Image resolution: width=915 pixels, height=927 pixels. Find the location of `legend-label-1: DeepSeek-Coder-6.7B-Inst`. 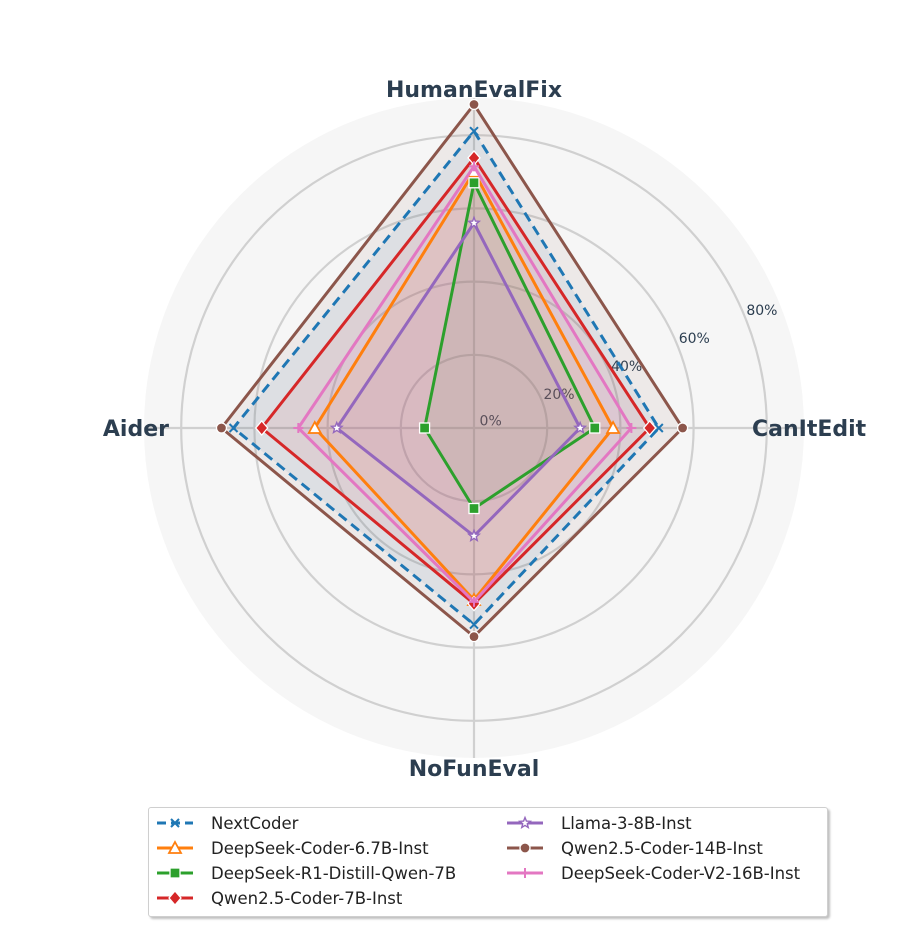

legend-label-1: DeepSeek-Coder-6.7B-Inst is located at coordinates (320, 848).